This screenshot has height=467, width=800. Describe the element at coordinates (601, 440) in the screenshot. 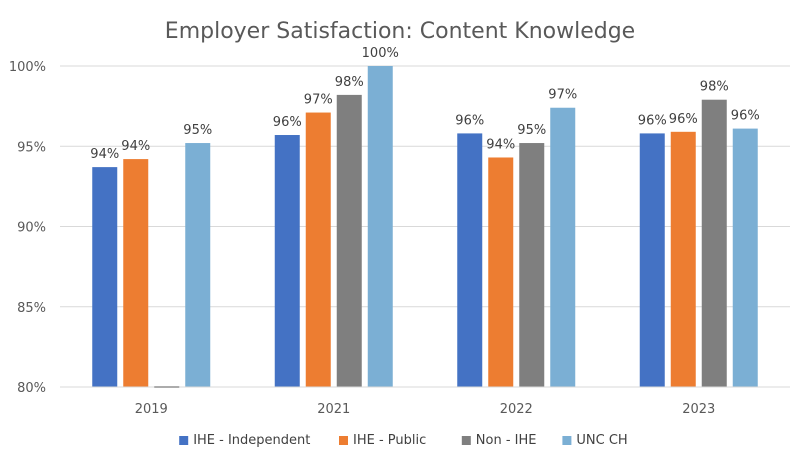

I see `legend-label: UNC CH` at that location.